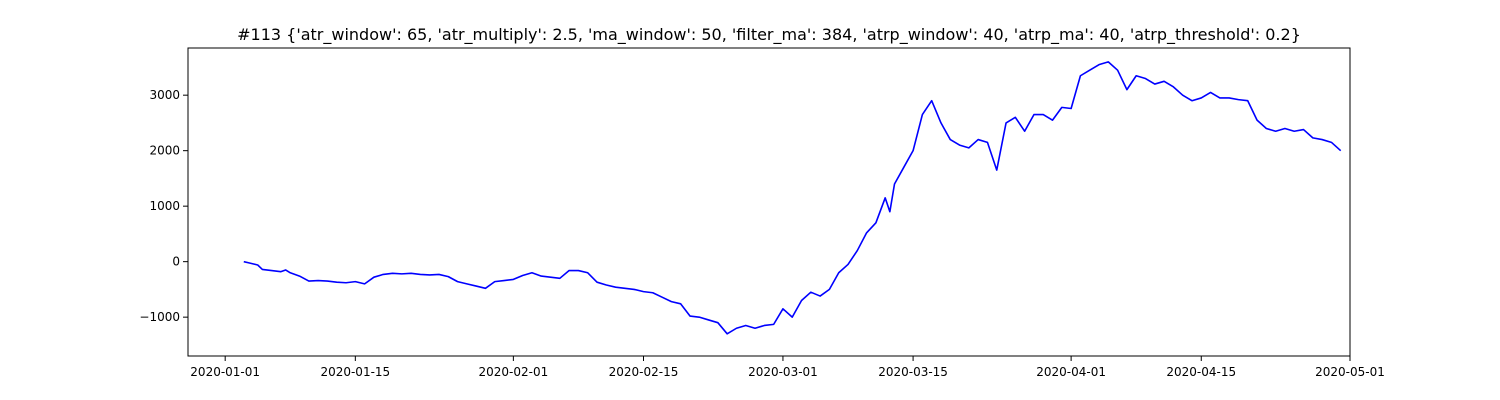  Describe the element at coordinates (355, 372) in the screenshot. I see `x-tick-label: 2020-01-15` at that location.